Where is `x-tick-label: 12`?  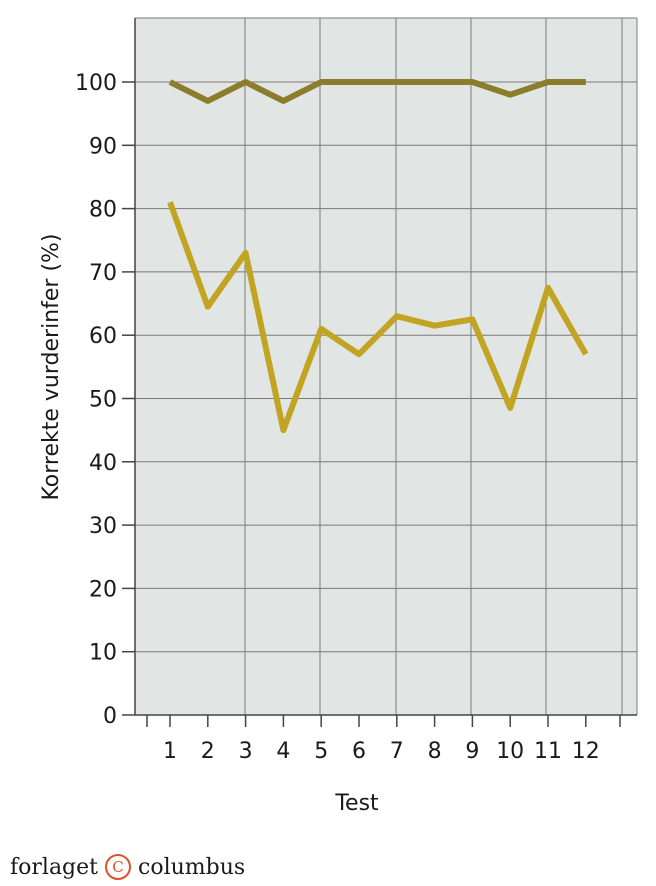 x-tick-label: 12 is located at coordinates (586, 751).